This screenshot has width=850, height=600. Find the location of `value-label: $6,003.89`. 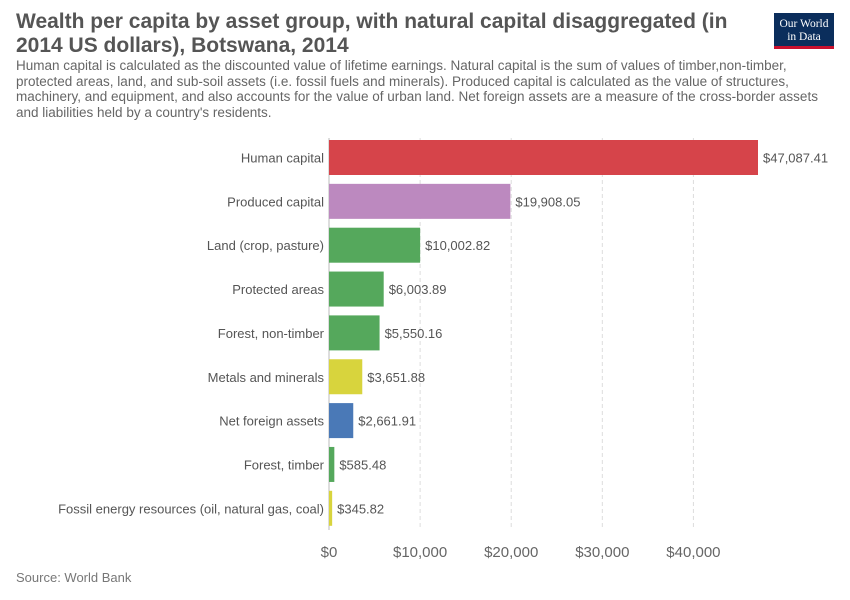

value-label: $6,003.89 is located at coordinates (418, 289).